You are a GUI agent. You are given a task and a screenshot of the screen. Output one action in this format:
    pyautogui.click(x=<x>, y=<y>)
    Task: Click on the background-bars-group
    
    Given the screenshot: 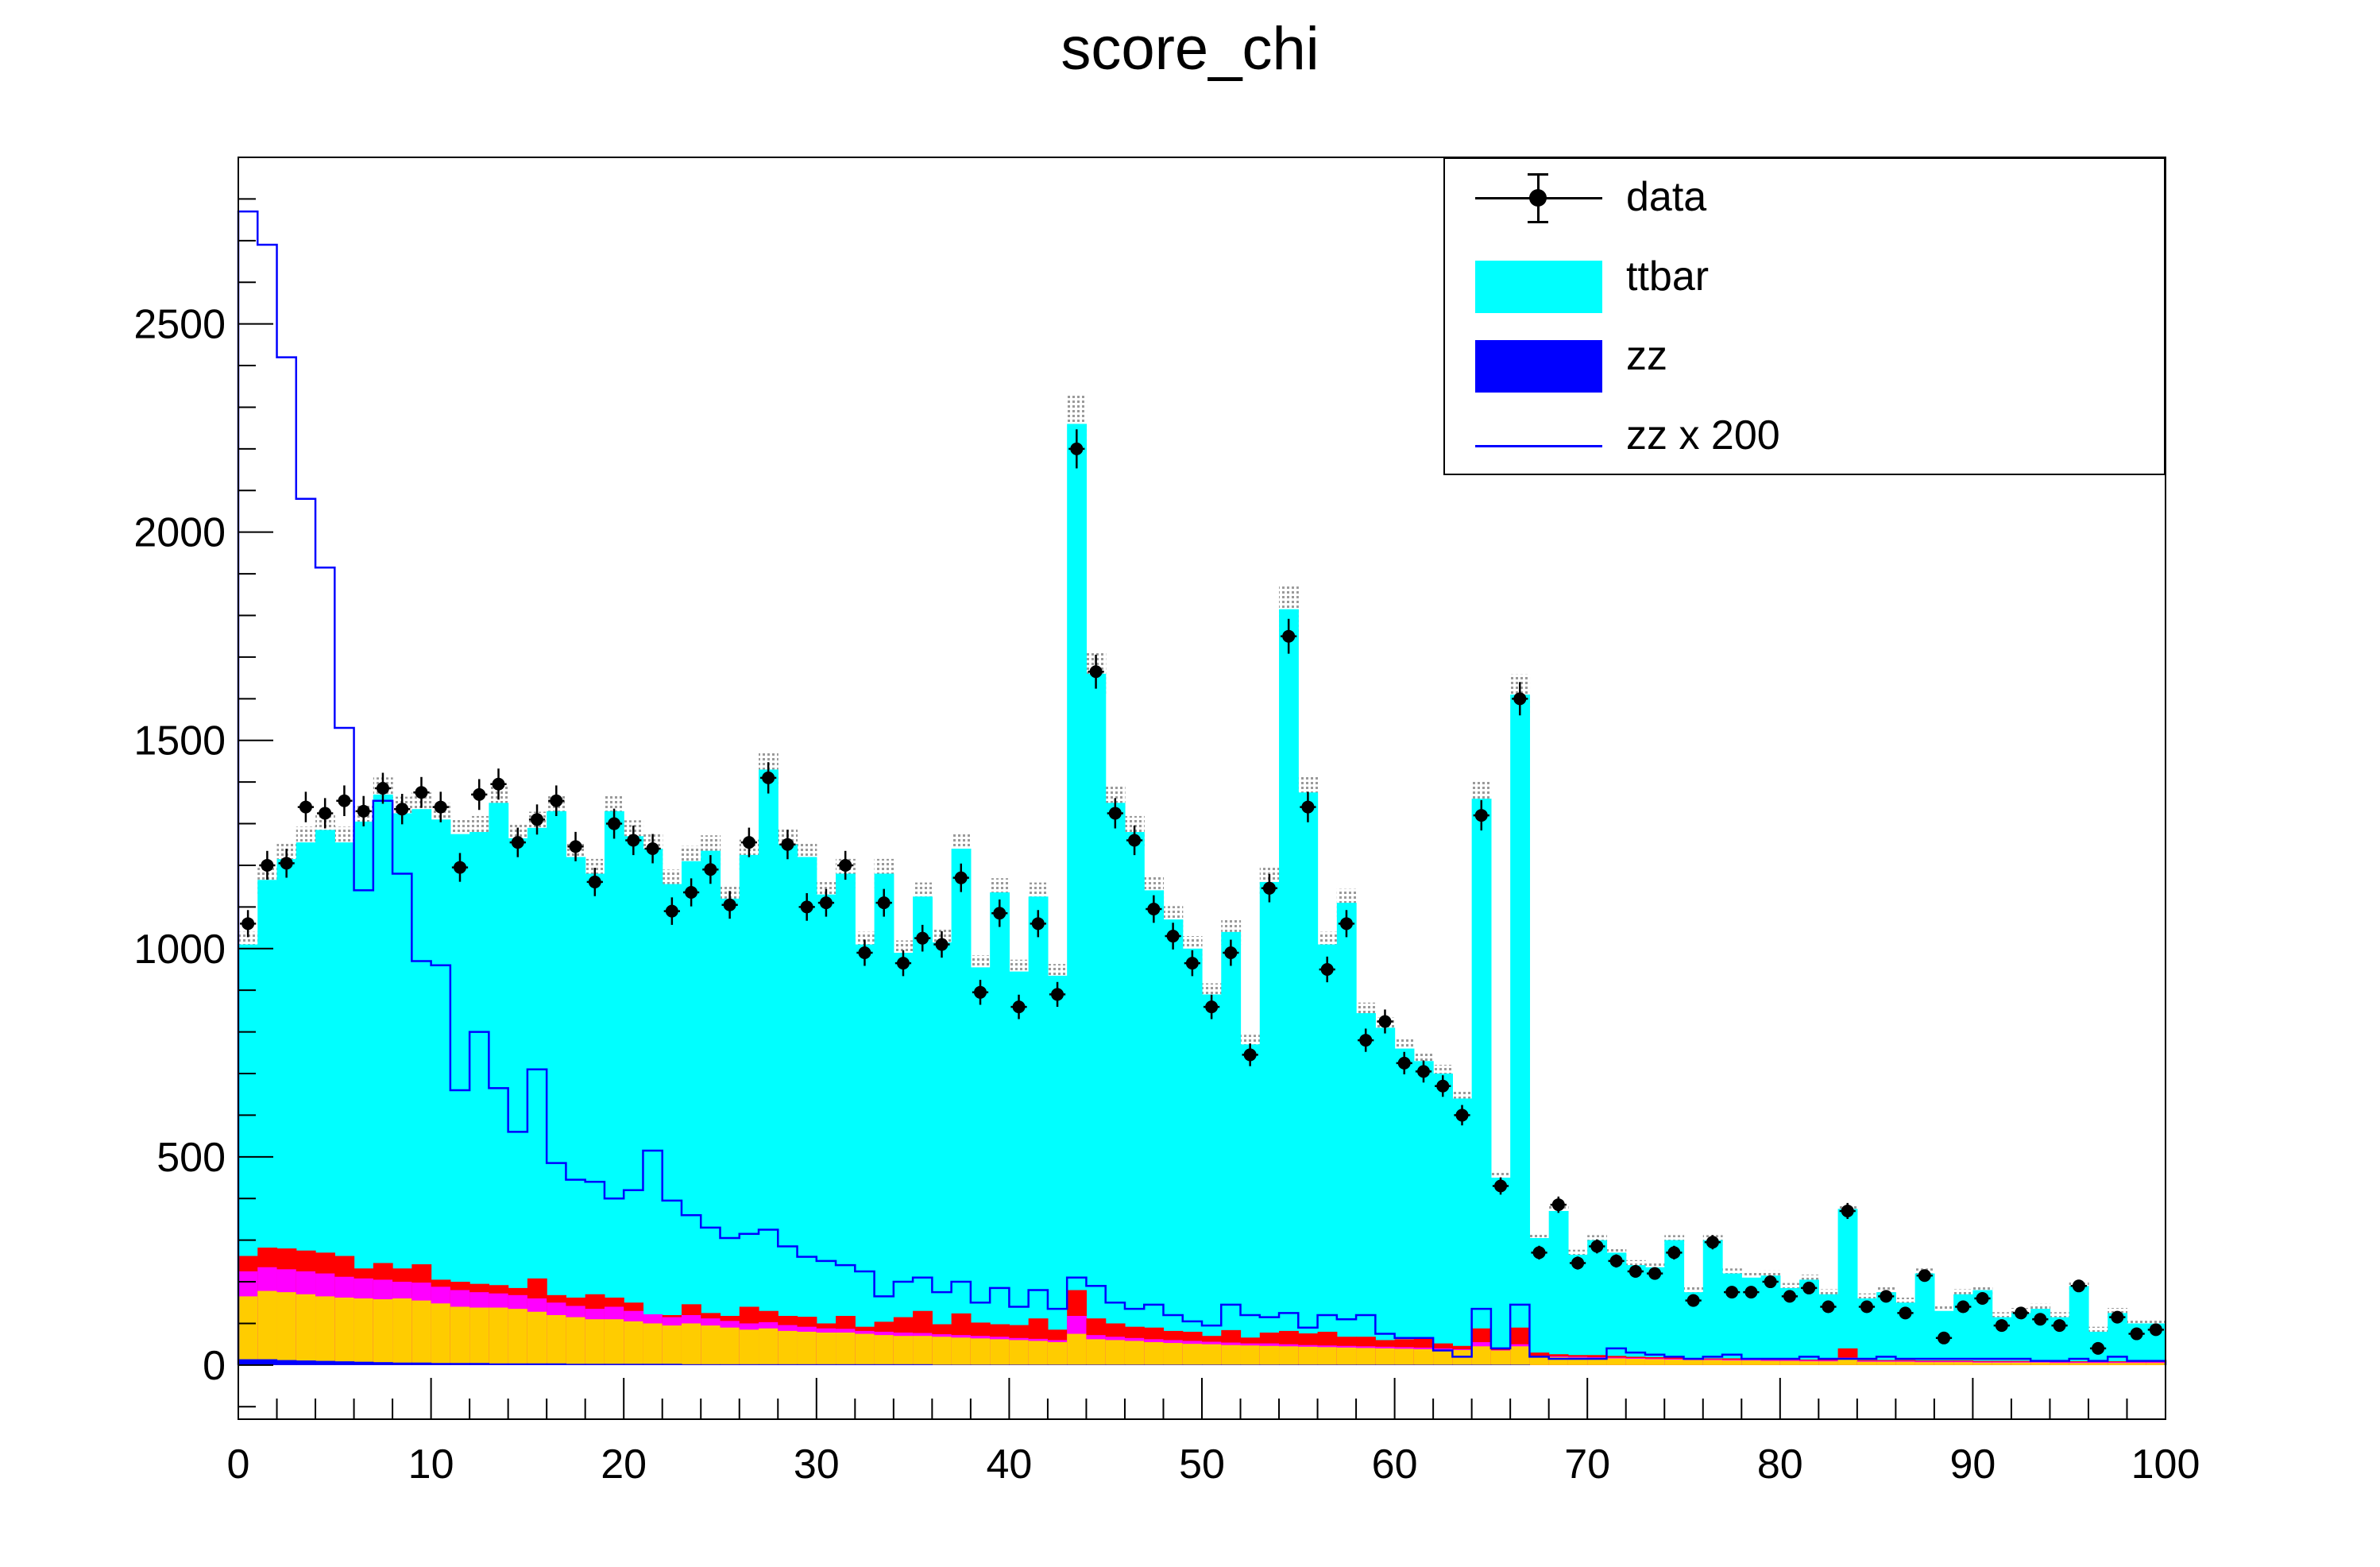 What is the action you would take?
    pyautogui.click(x=1202, y=1306)
    